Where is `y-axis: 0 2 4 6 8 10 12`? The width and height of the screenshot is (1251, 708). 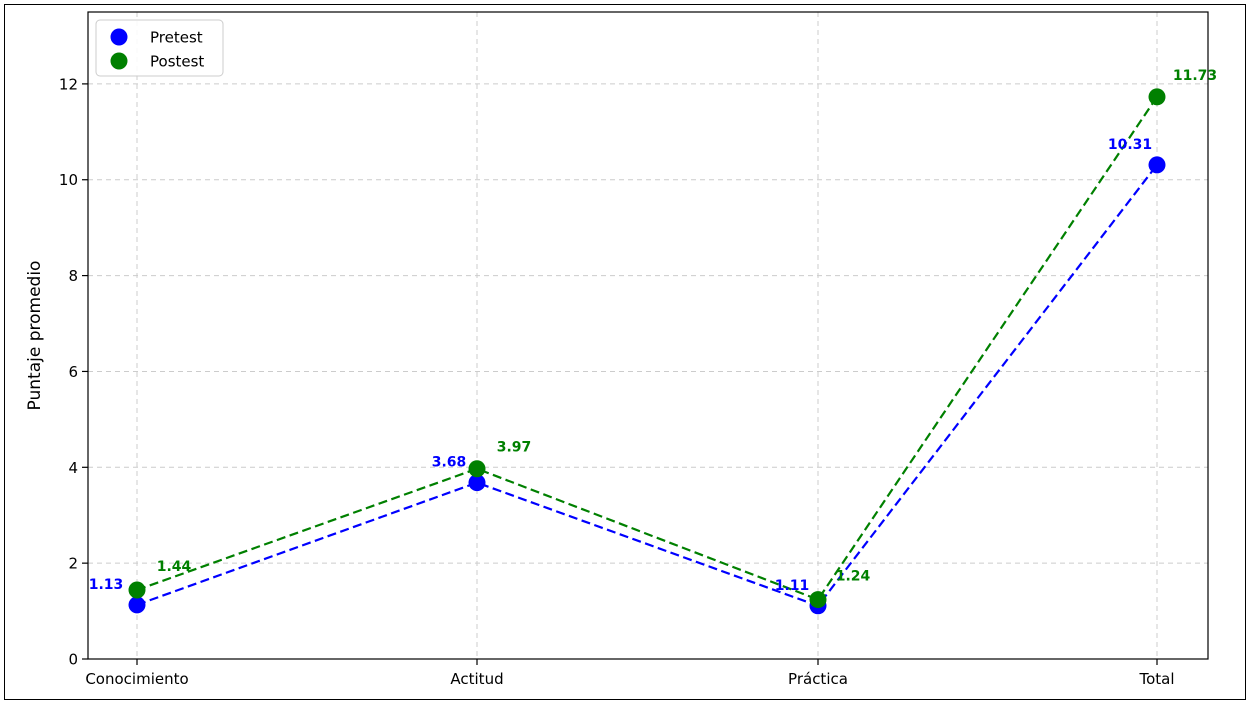
y-axis: 0 2 4 6 8 10 12 is located at coordinates (73, 372).